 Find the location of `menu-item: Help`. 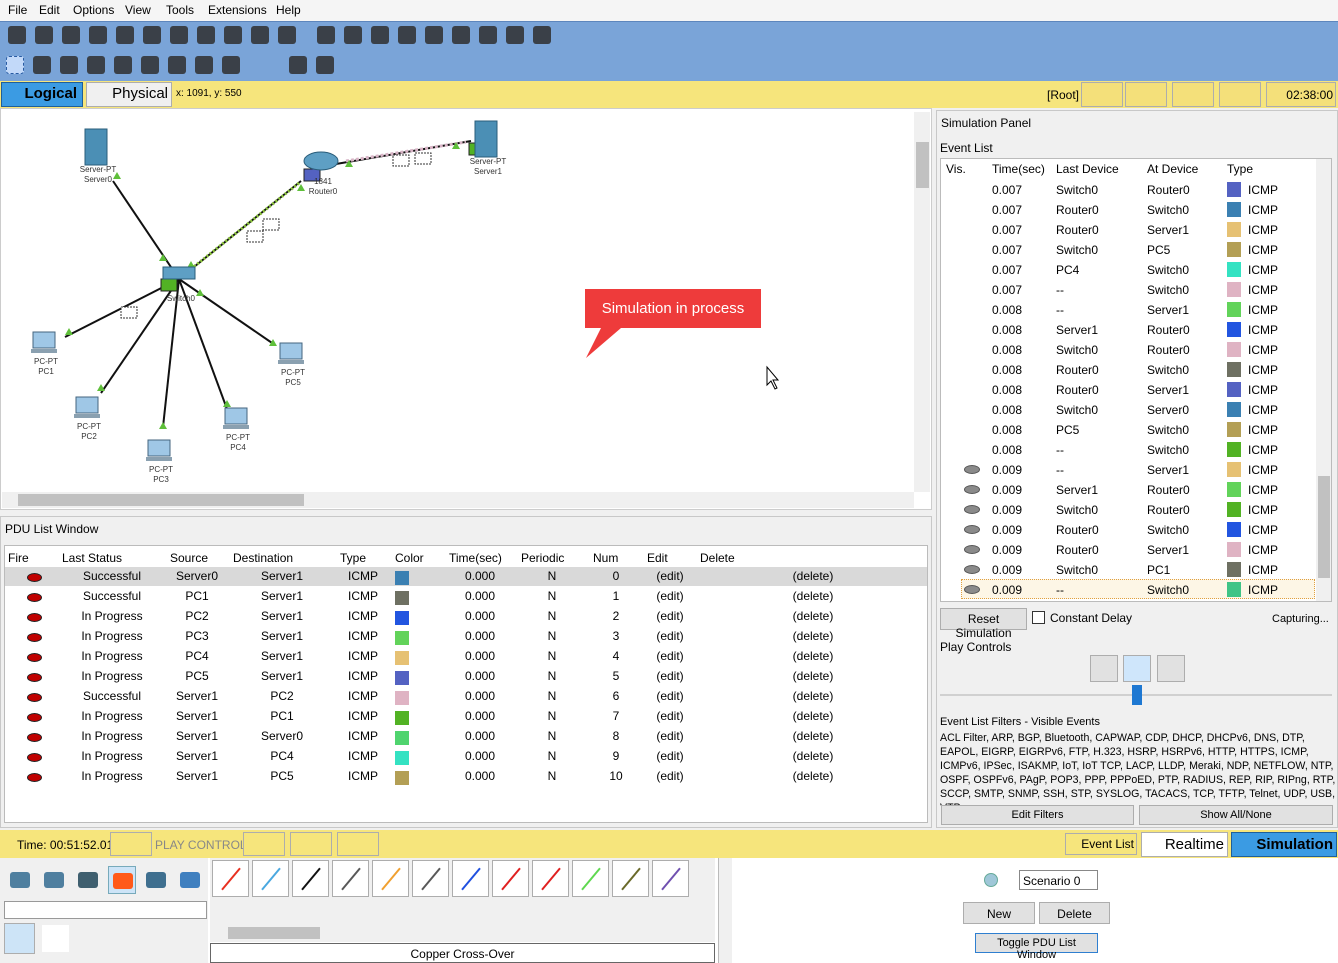

menu-item: Help is located at coordinates (288, 10).